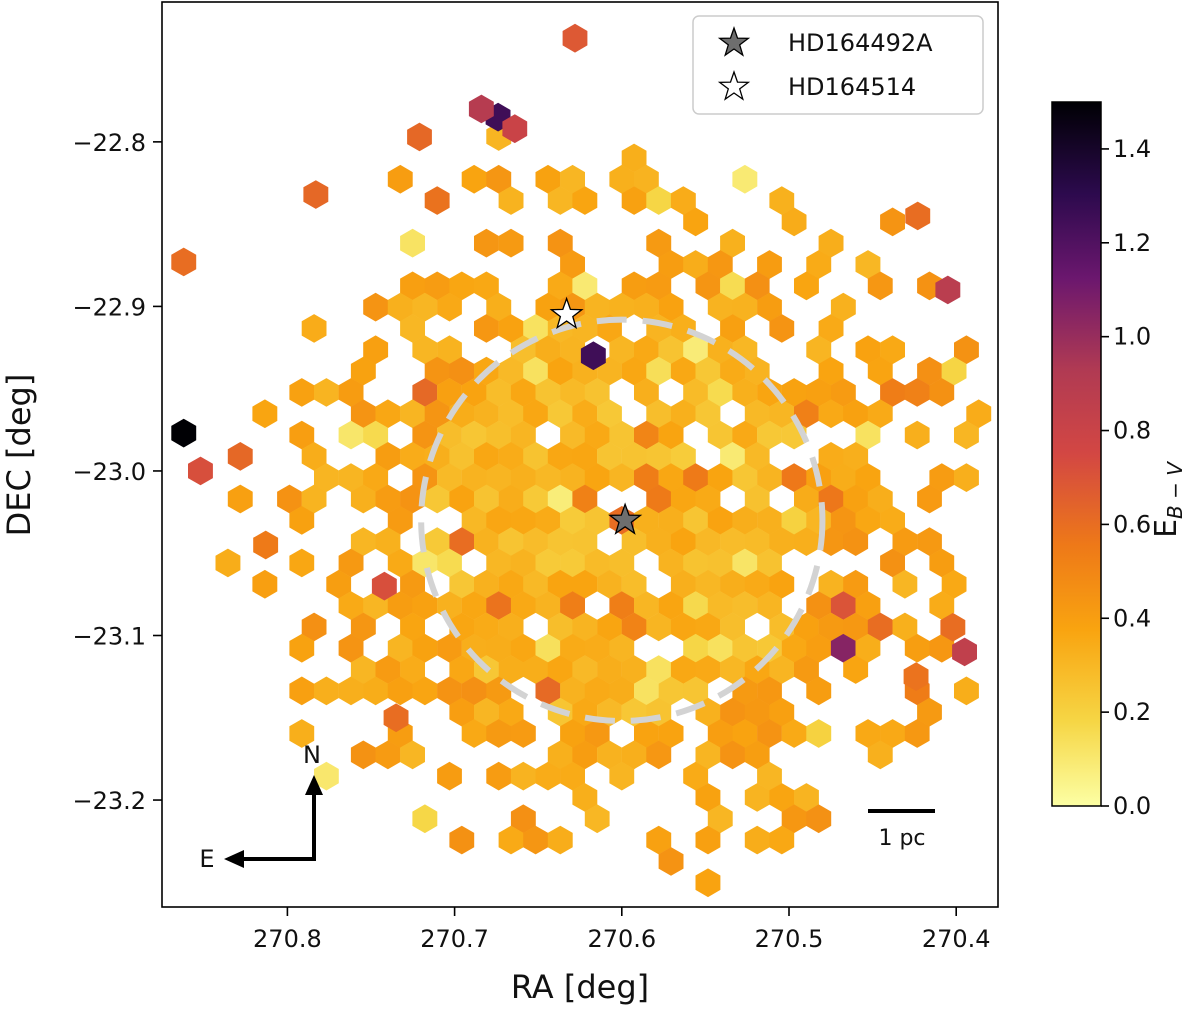  I want to click on colorbar: 0.0 0.2 0.4 0.6 0.8 1.0 1.2 1.4 EB − V, so click(1119, 460).